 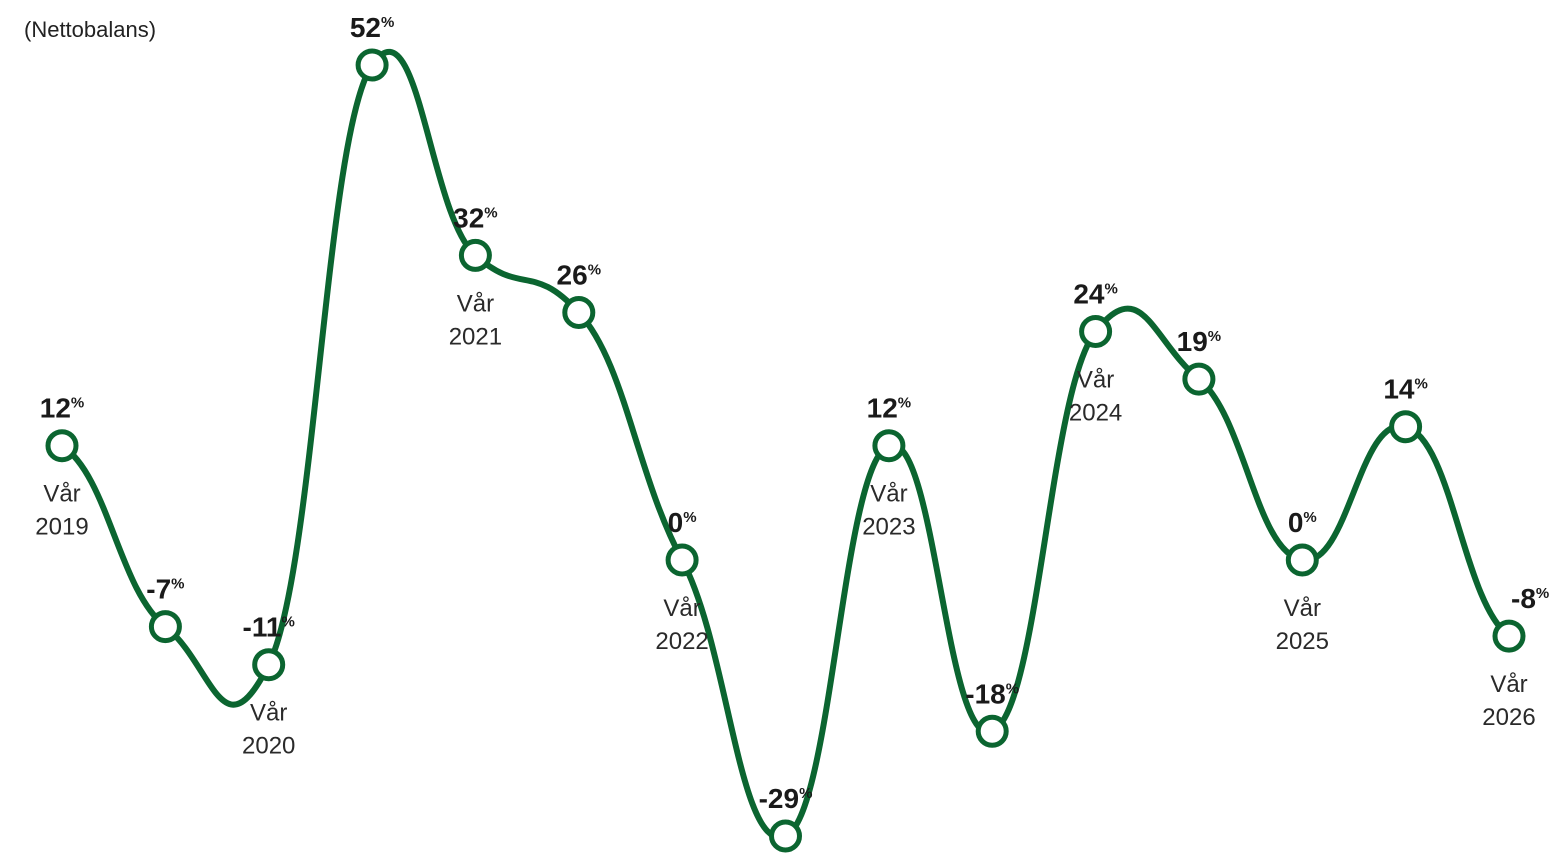 What do you see at coordinates (268, 746) in the screenshot?
I see `category-year-label: 2020` at bounding box center [268, 746].